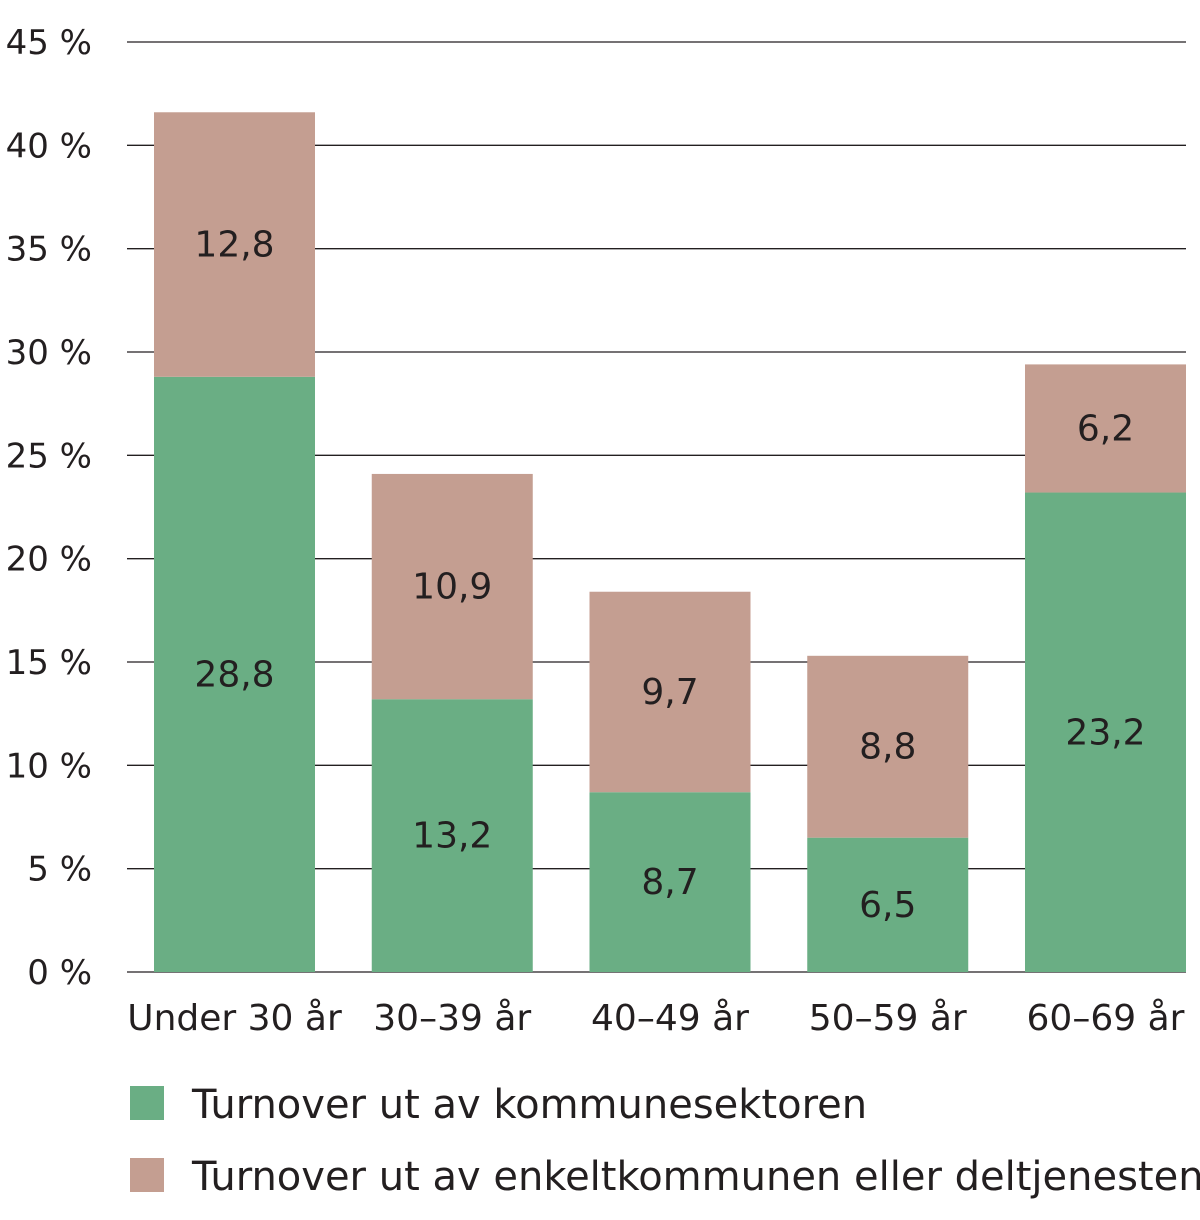 This screenshot has width=1200, height=1220. I want to click on value-label-enkeltkommunen: 9,7, so click(669, 692).